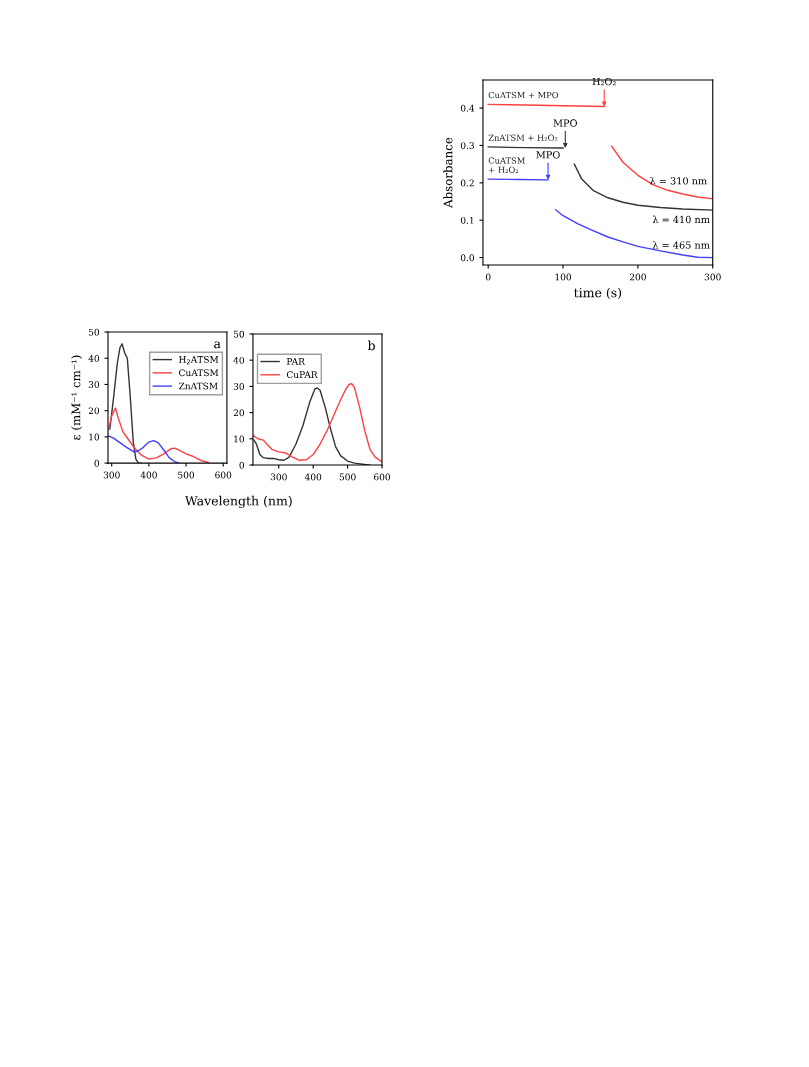 This screenshot has width=809, height=1067. I want to click on annotation: λ = 310 nm, so click(678, 180).